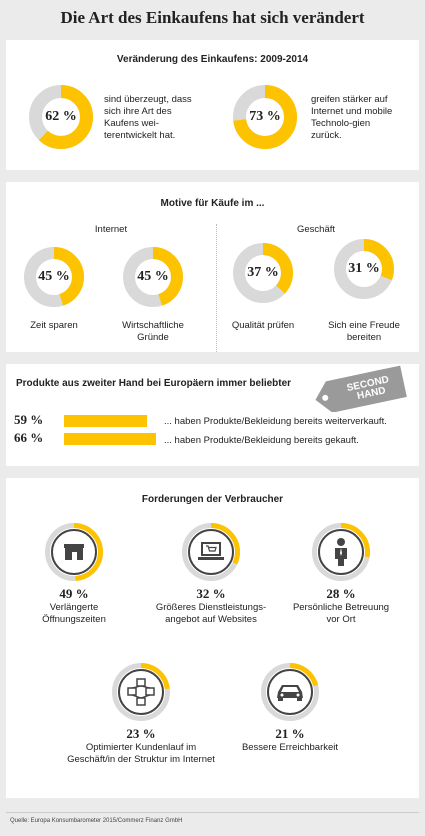  I want to click on donut-value: 62 %, so click(61, 116).